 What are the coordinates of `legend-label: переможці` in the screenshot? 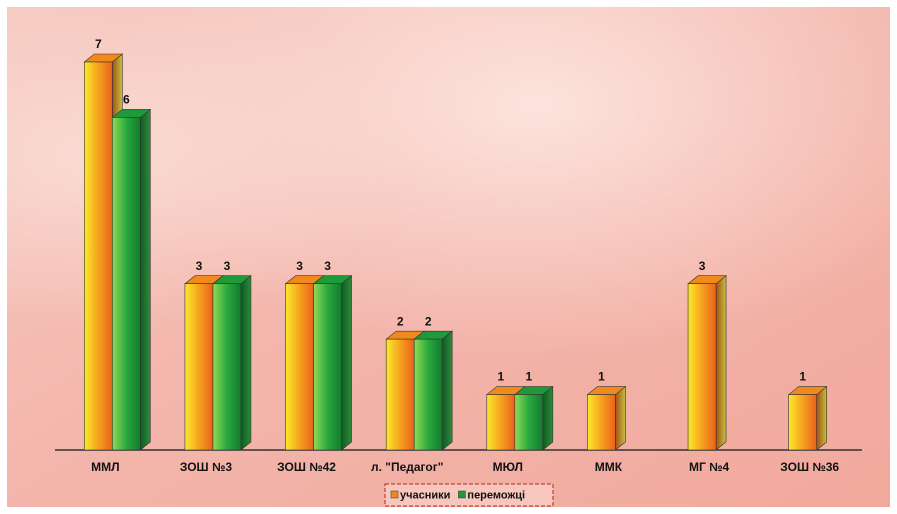 It's located at (496, 495).